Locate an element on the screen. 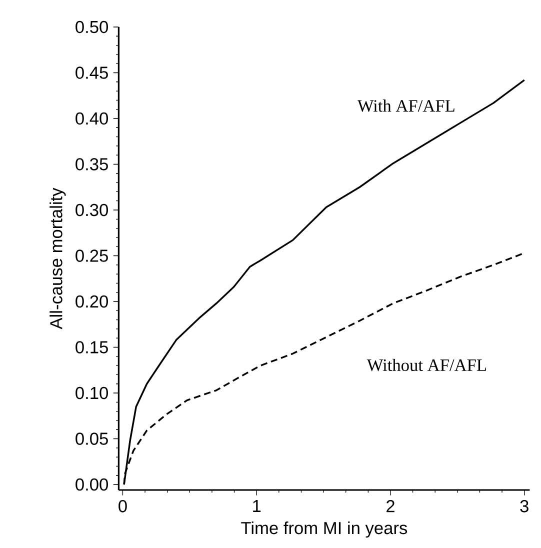  y-tick-label: 0.10 is located at coordinates (92, 393).